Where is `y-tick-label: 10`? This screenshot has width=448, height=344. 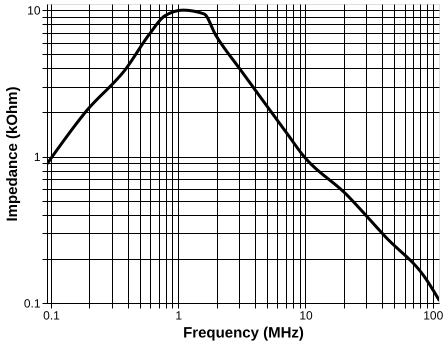
y-tick-label: 10 is located at coordinates (34, 11).